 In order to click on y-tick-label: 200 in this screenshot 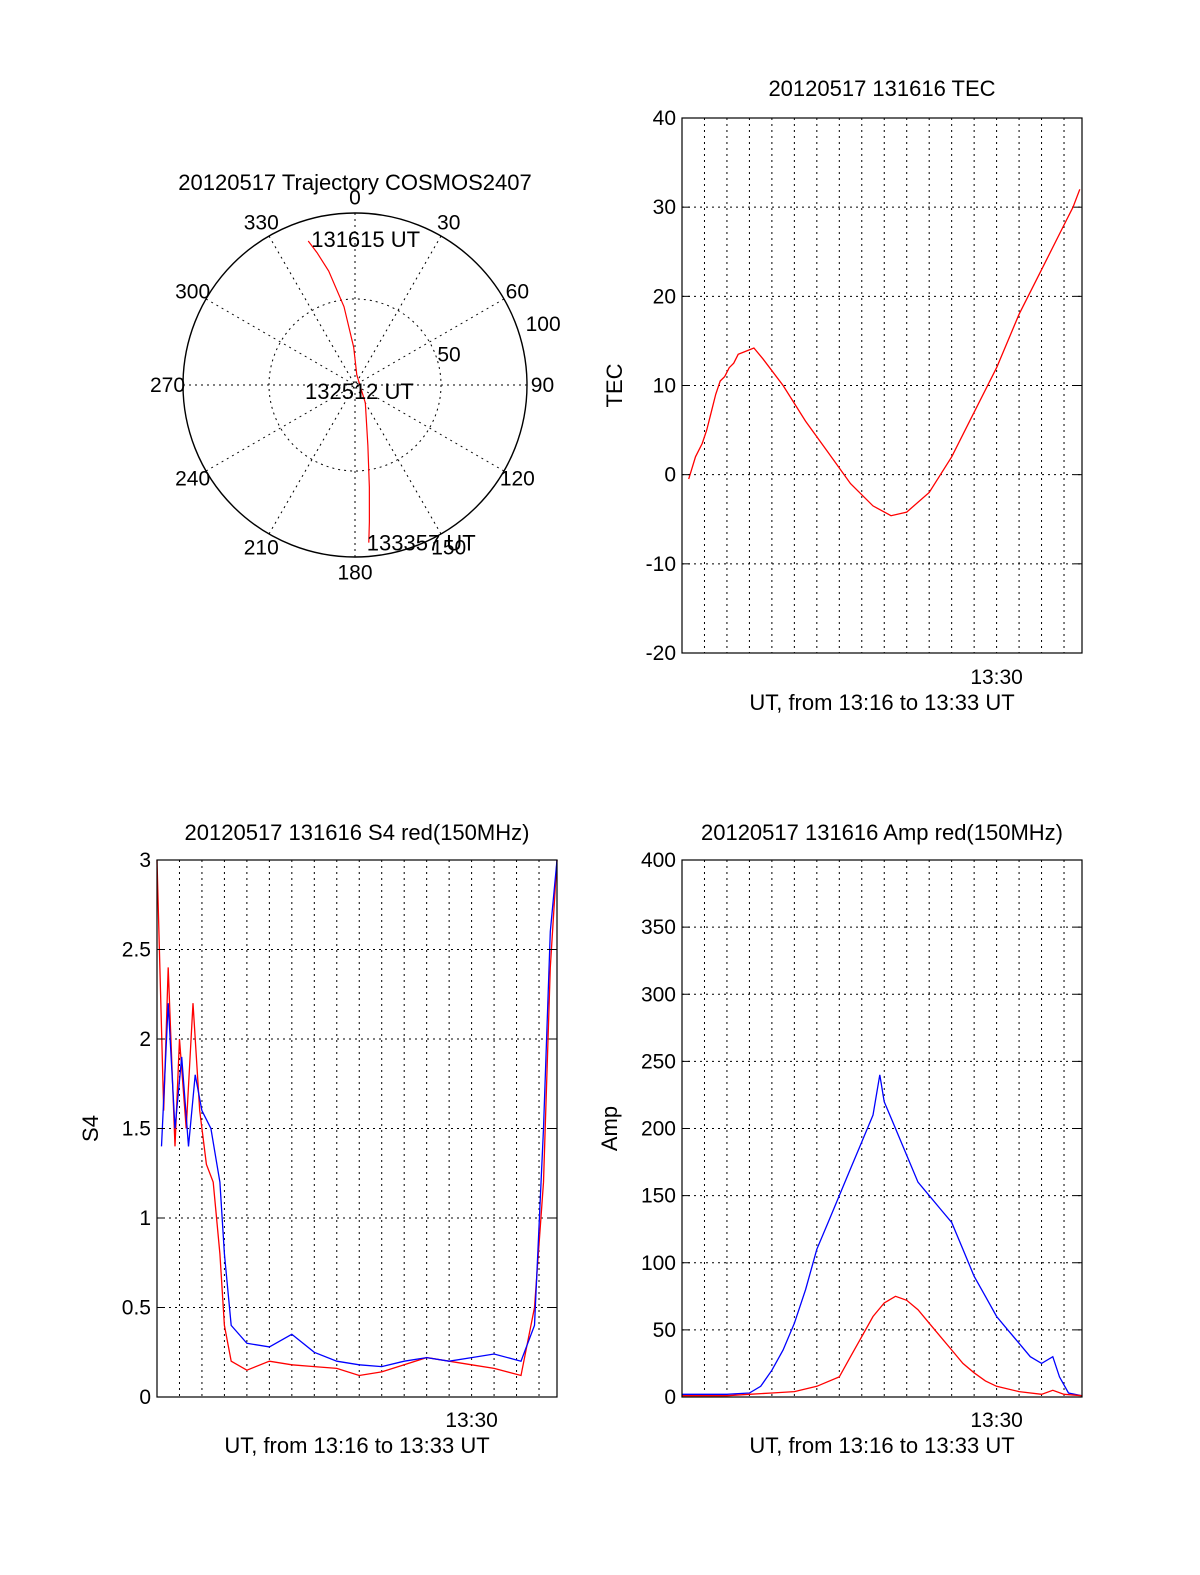, I will do `click(658, 1129)`.